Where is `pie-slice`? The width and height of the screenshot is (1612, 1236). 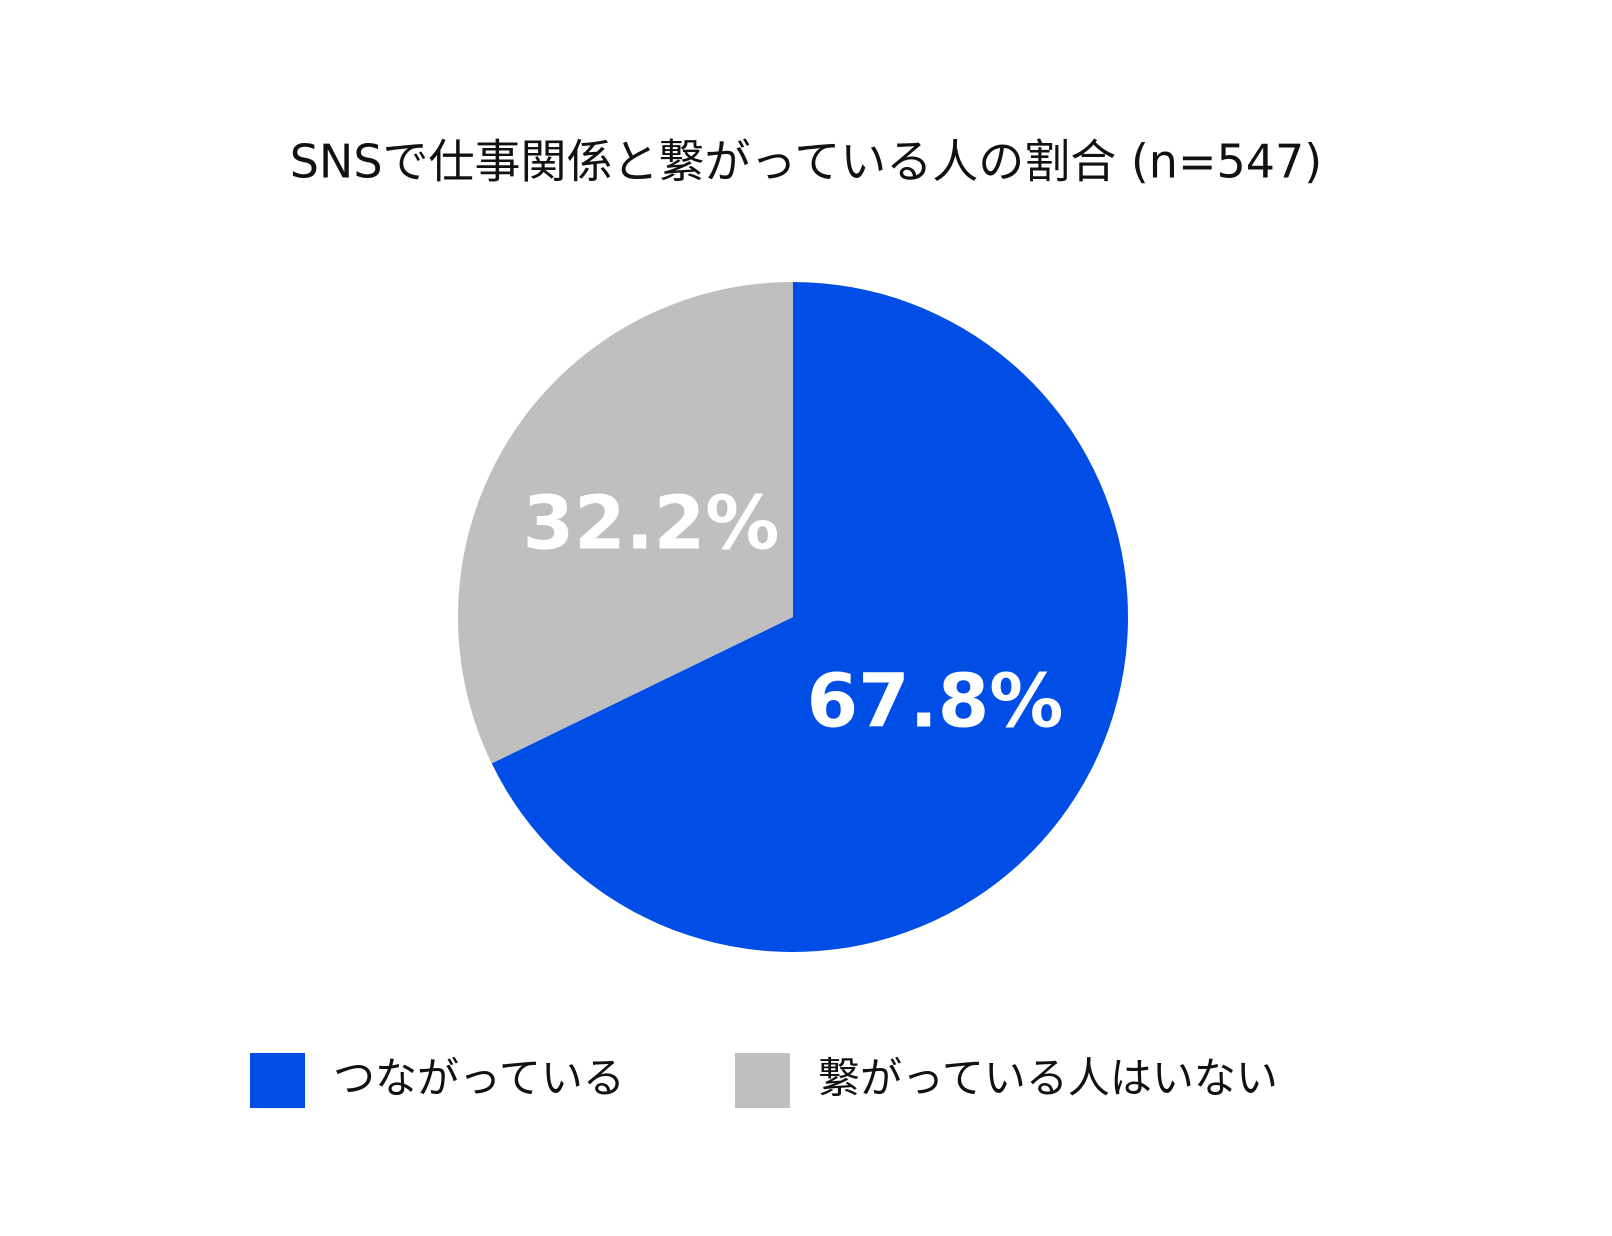
pie-slice is located at coordinates (625, 523).